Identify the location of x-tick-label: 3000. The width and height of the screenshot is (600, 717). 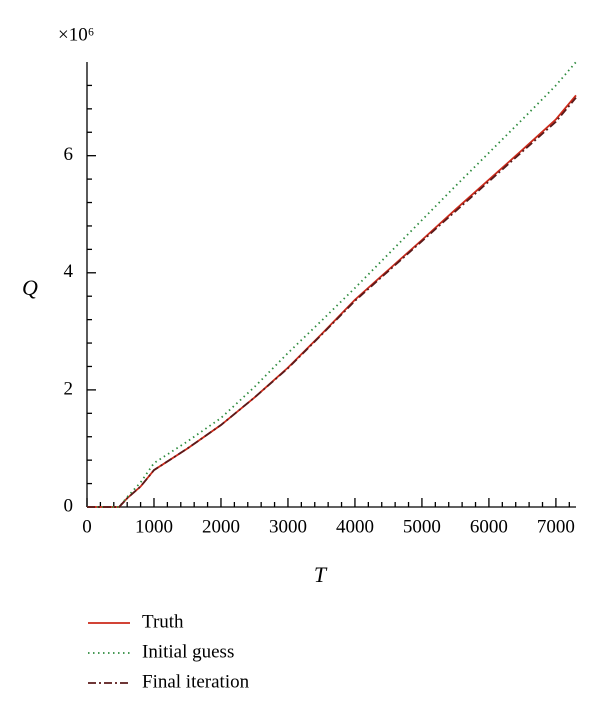
(288, 526).